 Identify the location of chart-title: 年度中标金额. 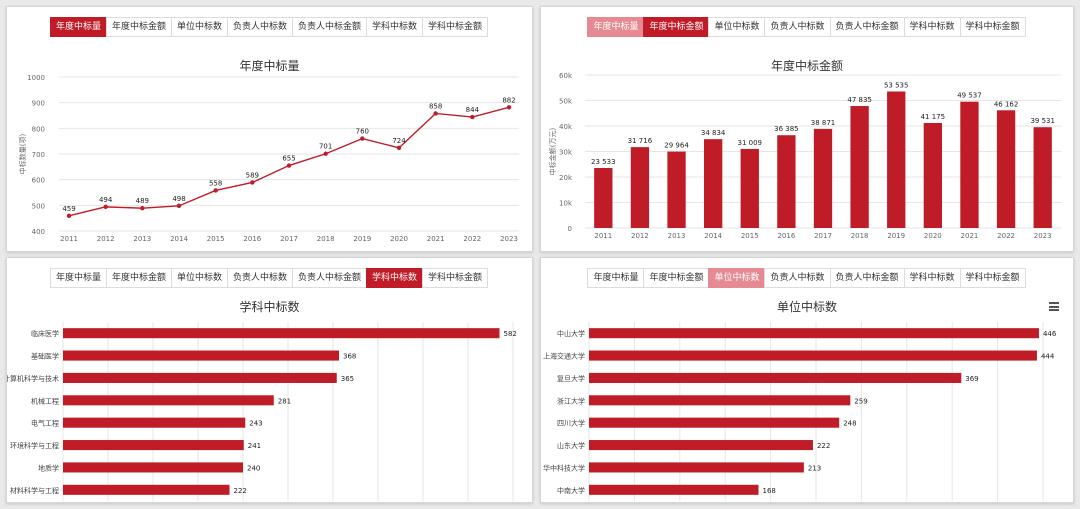
(806, 66).